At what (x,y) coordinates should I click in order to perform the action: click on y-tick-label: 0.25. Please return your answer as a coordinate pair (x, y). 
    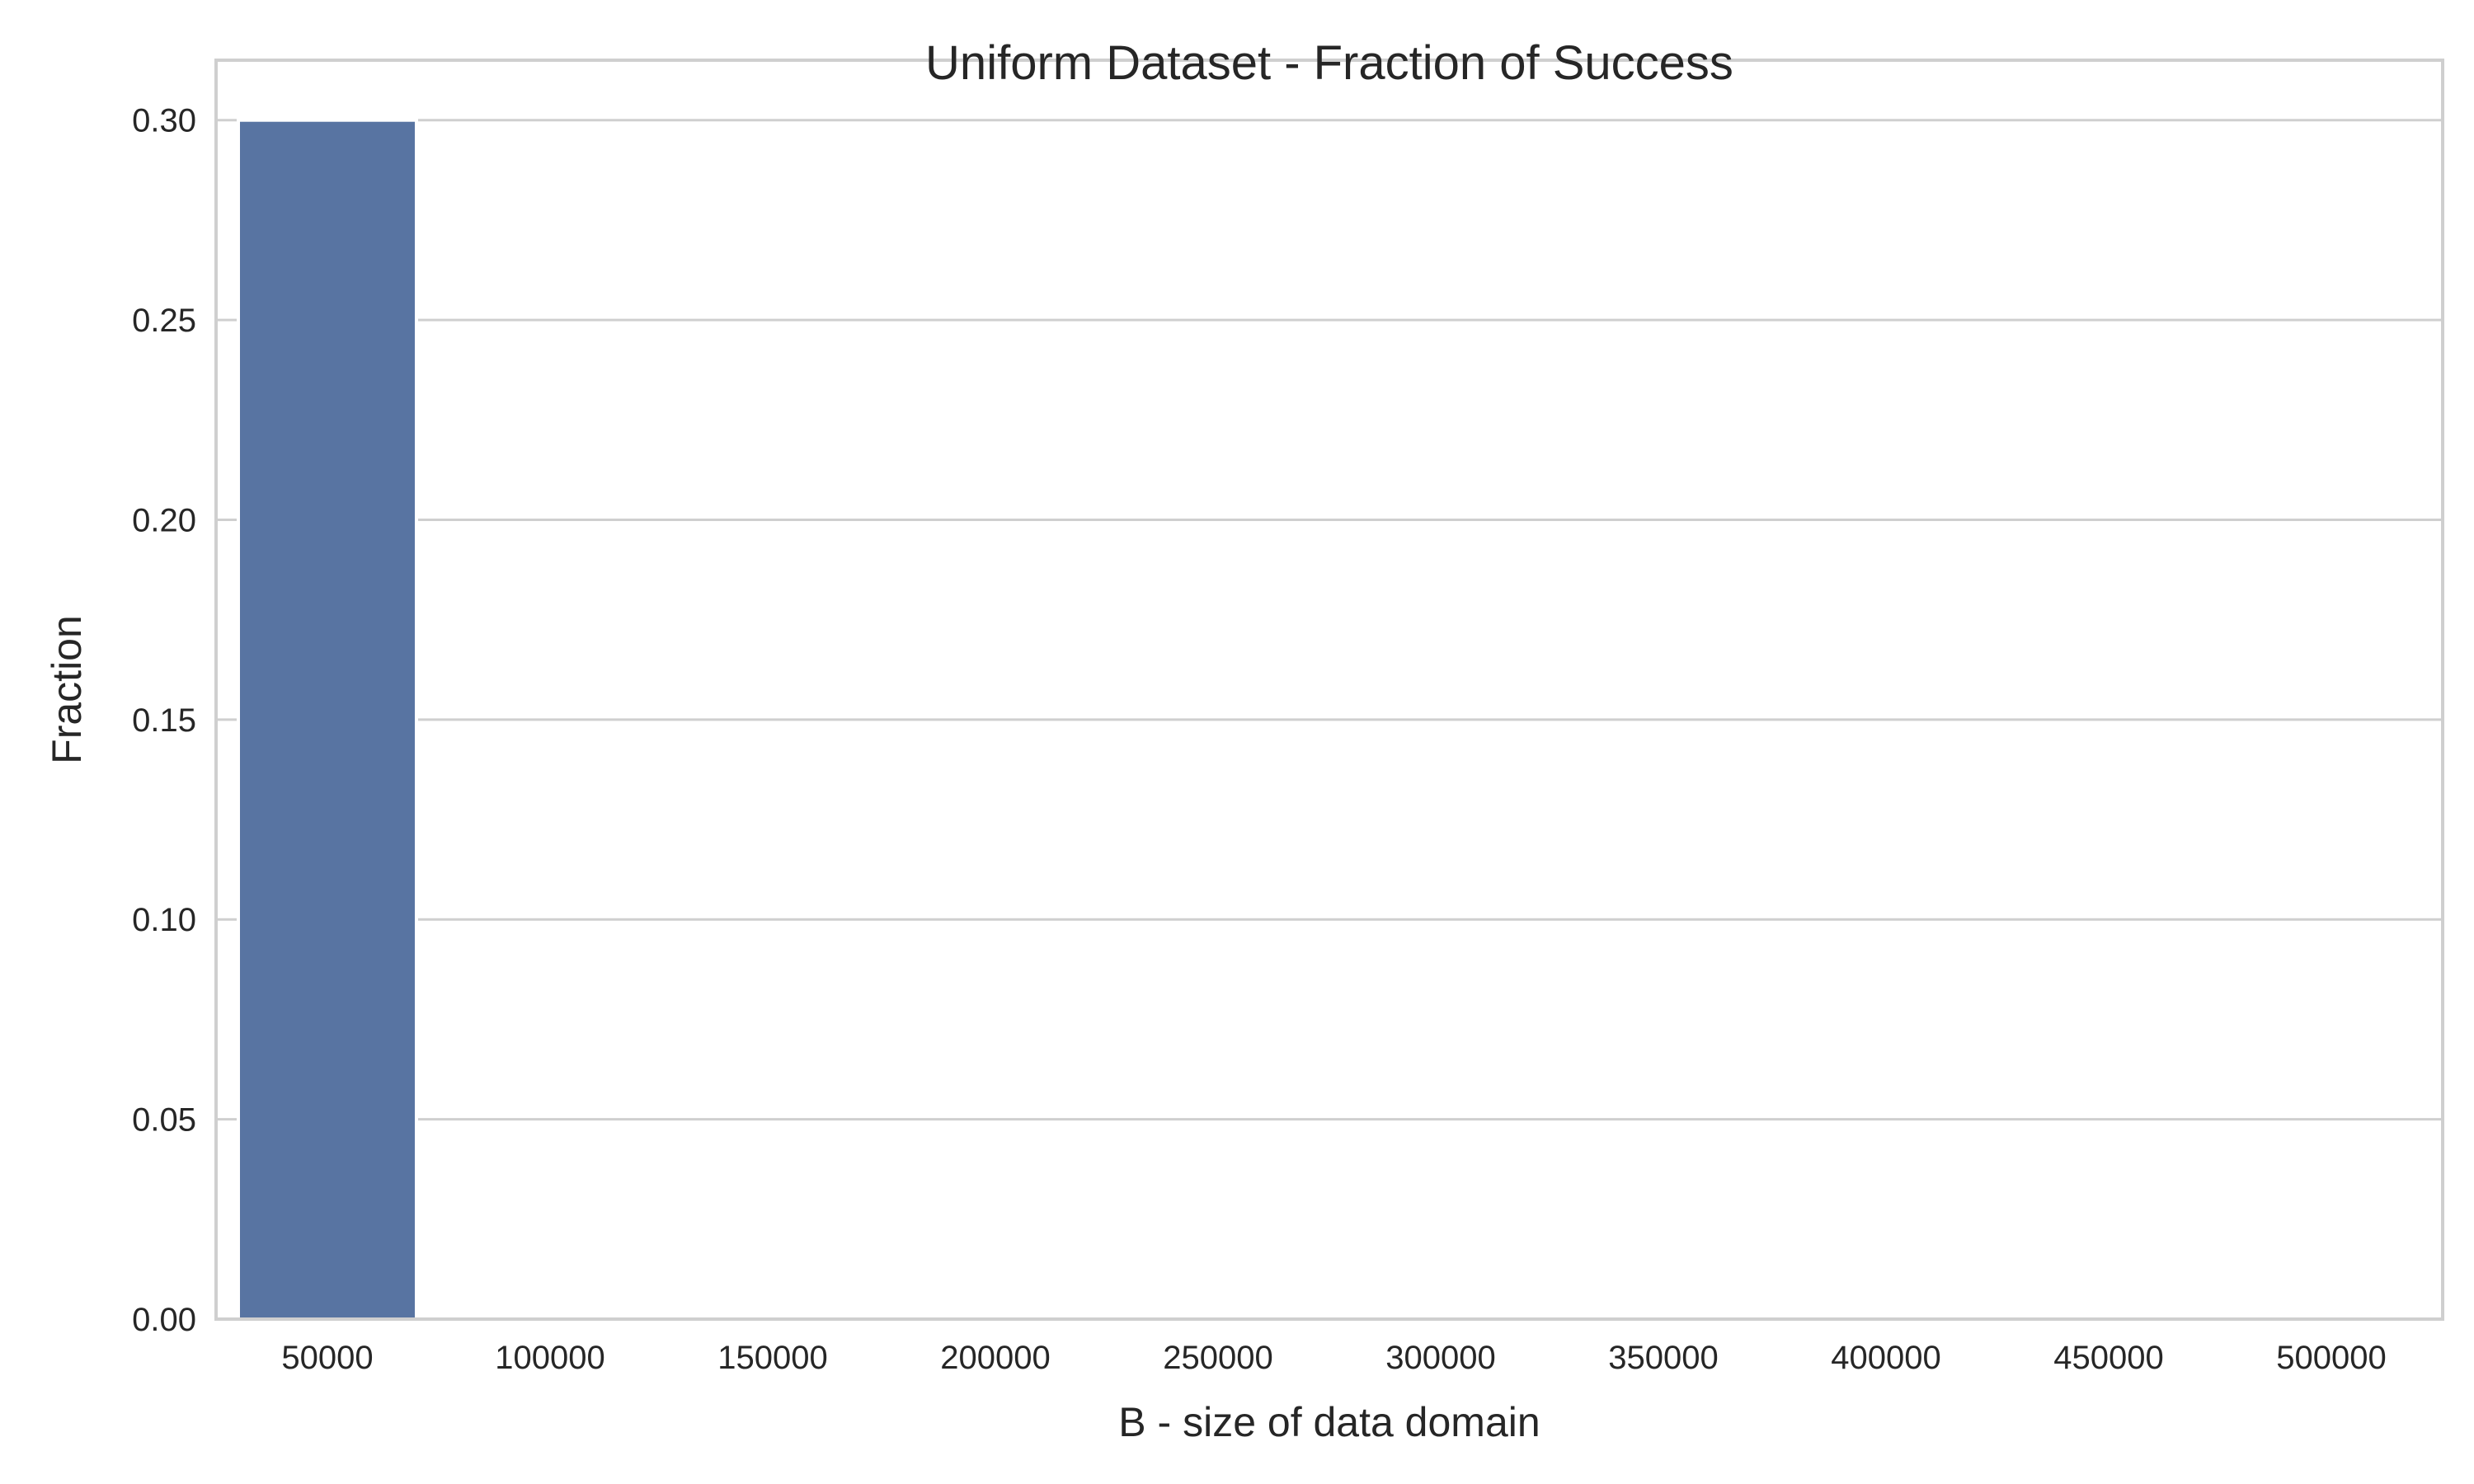
    Looking at the image, I should click on (164, 321).